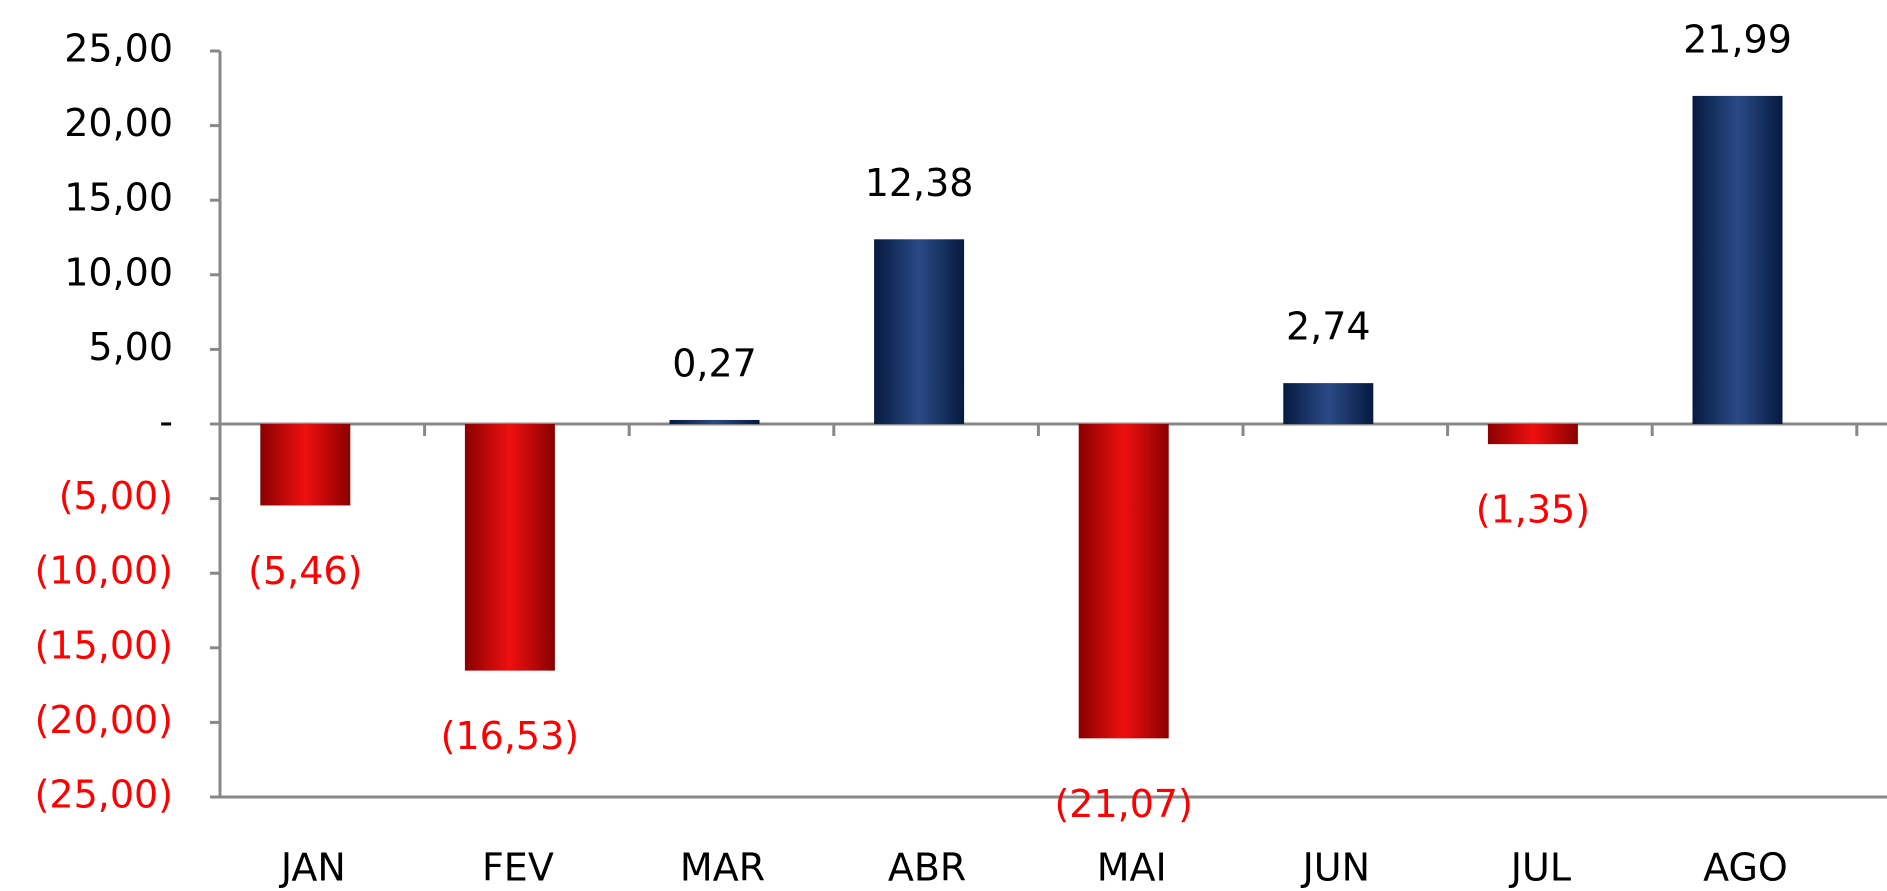 Image resolution: width=1887 pixels, height=891 pixels. I want to click on value-label: (5,46), so click(305, 571).